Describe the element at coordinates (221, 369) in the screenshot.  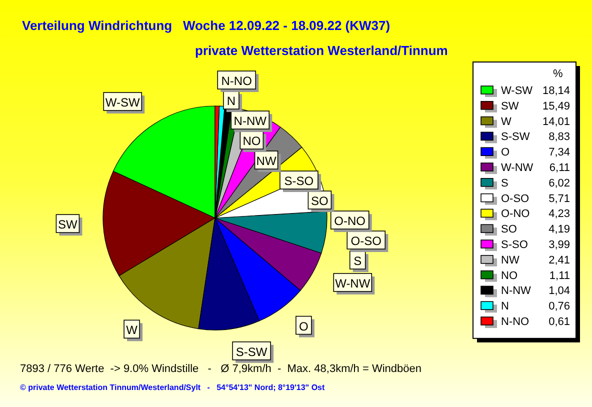
I see `text: 7893 / 776 Werte -> 9.0% Windstille - Ø 7,9km/h - Max. 48,3km/h = Windböen` at that location.